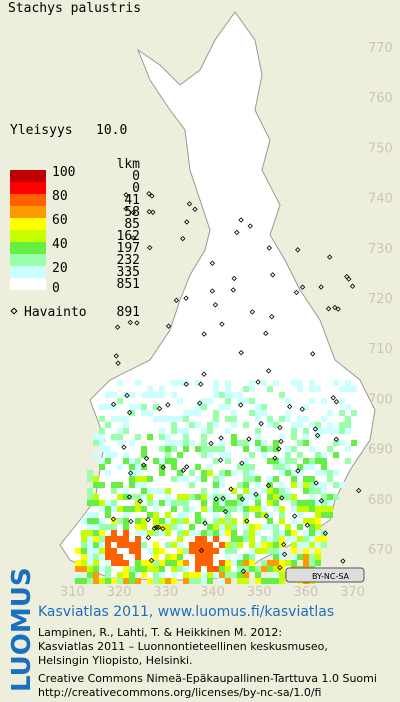 The height and width of the screenshot is (702, 400). I want to click on legend-count: 58, so click(132, 212).